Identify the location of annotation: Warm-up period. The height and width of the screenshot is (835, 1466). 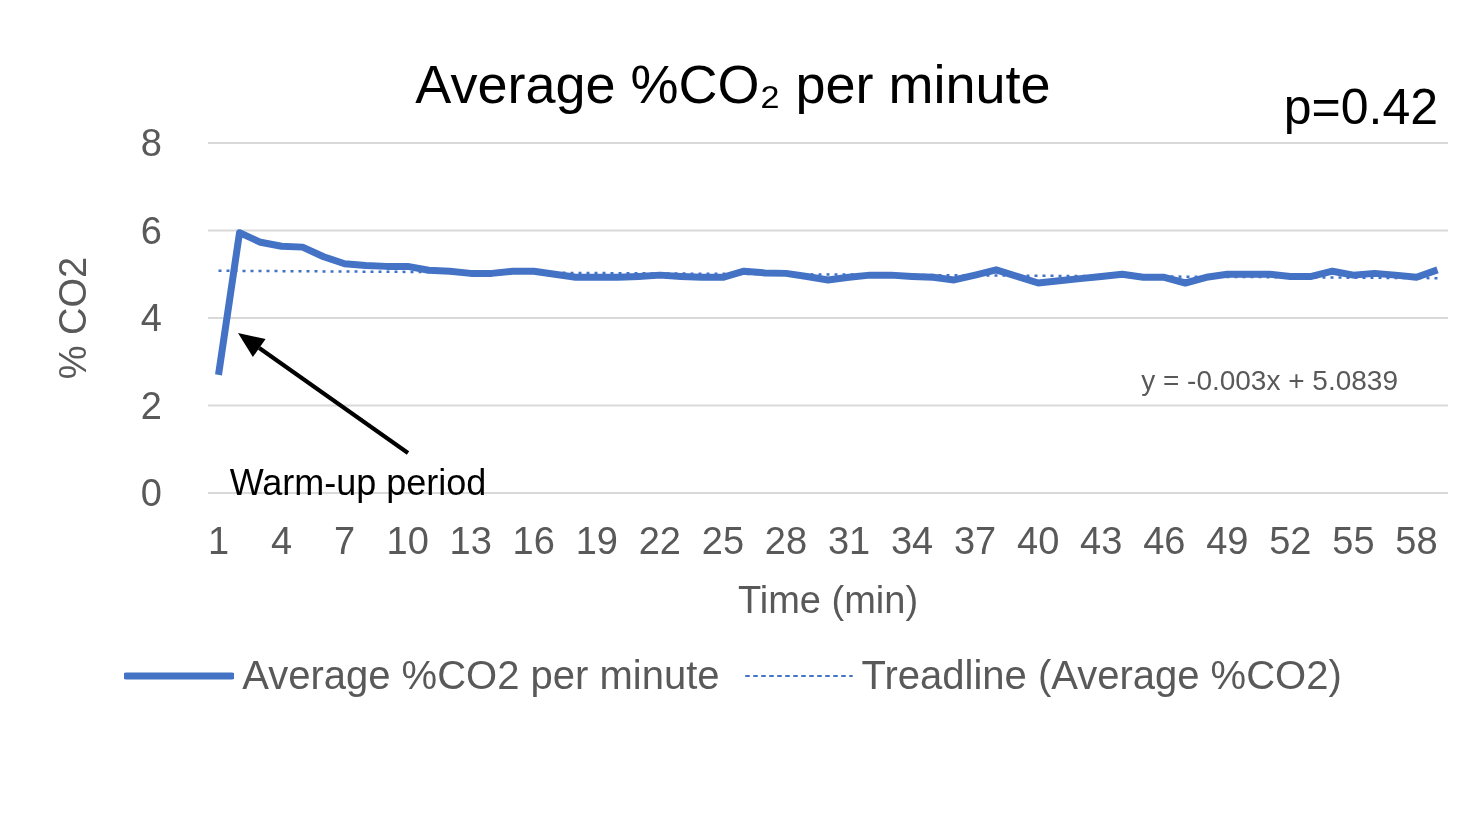
(358, 482).